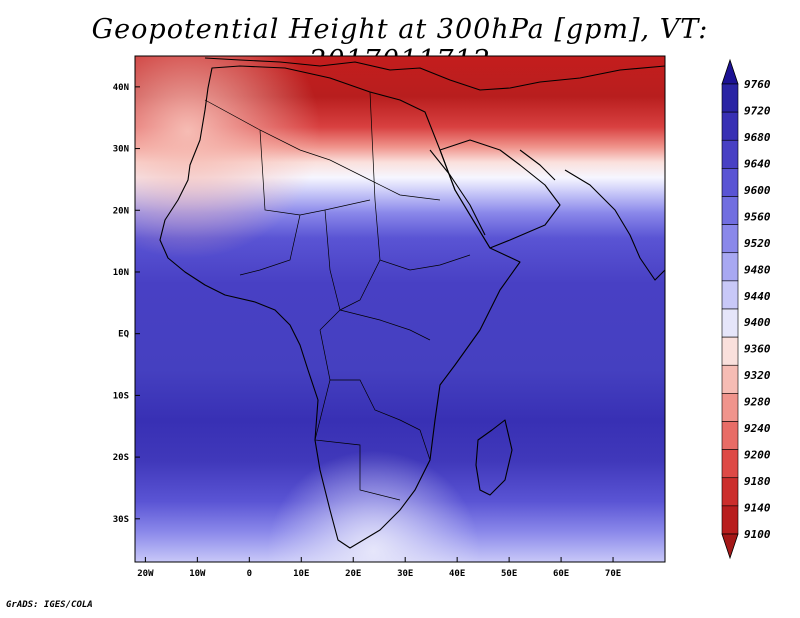 The width and height of the screenshot is (800, 618). What do you see at coordinates (757, 137) in the screenshot?
I see `colorbar-level-label: 9680` at bounding box center [757, 137].